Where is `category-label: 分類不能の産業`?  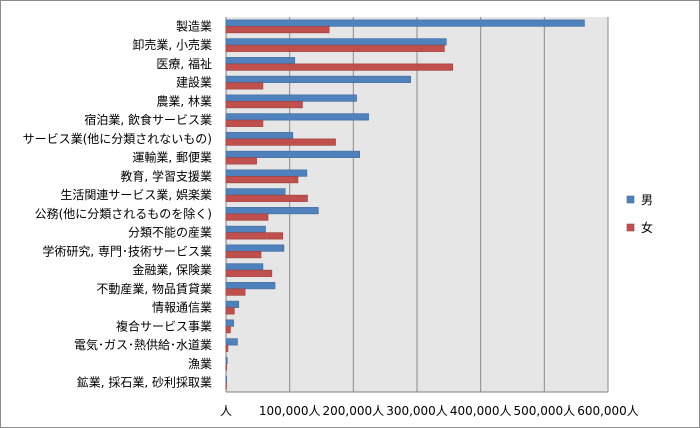
category-label: 分類不能の産業 is located at coordinates (170, 232).